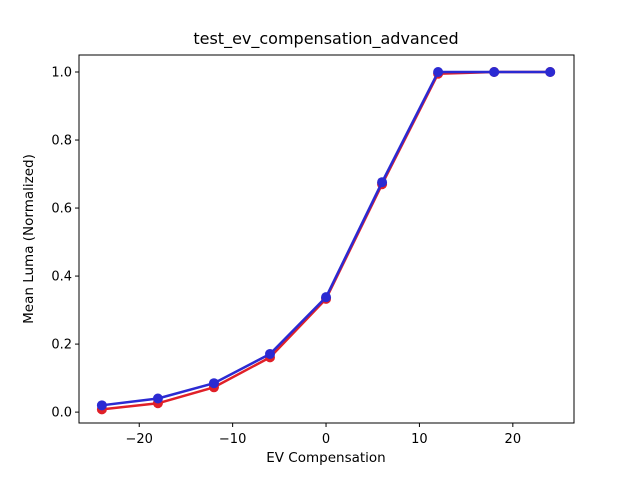 The height and width of the screenshot is (477, 634). Describe the element at coordinates (419, 439) in the screenshot. I see `x-tick-label: 10` at that location.